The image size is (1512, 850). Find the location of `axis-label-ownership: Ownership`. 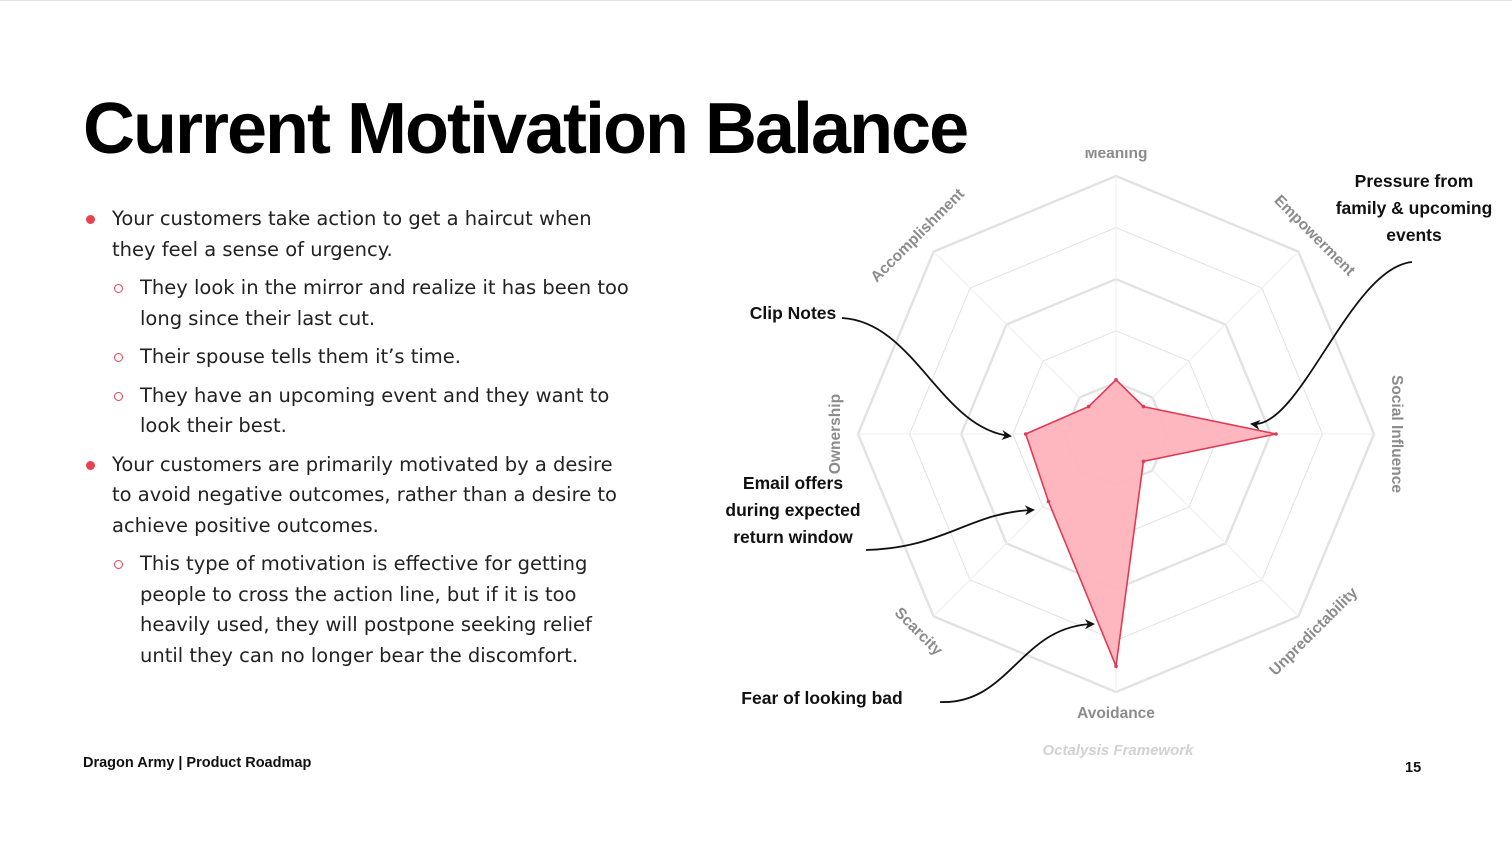

axis-label-ownership: Ownership is located at coordinates (835, 434).